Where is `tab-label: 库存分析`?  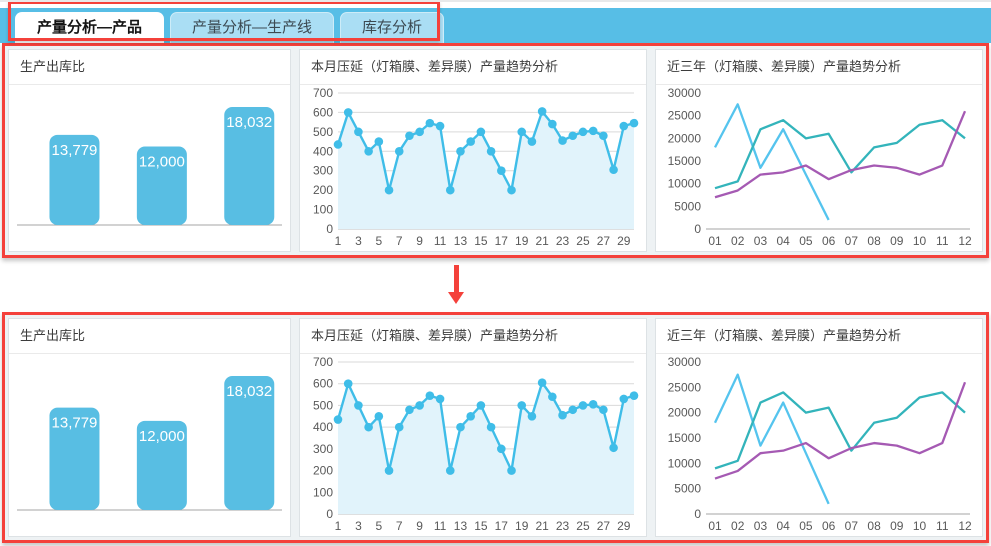 tab-label: 库存分析 is located at coordinates (392, 27).